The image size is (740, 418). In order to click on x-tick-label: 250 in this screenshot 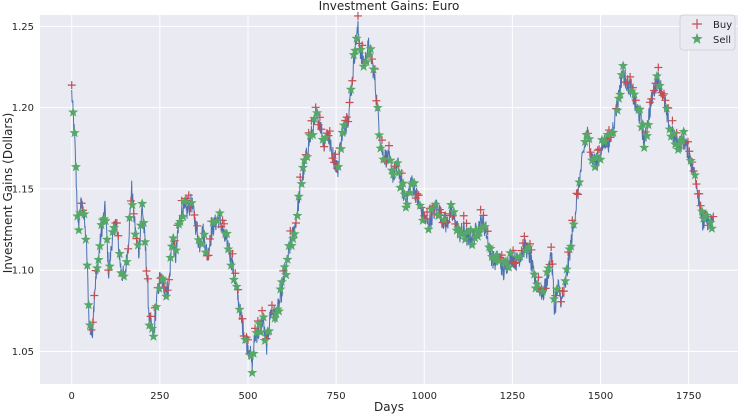, I will do `click(159, 396)`.